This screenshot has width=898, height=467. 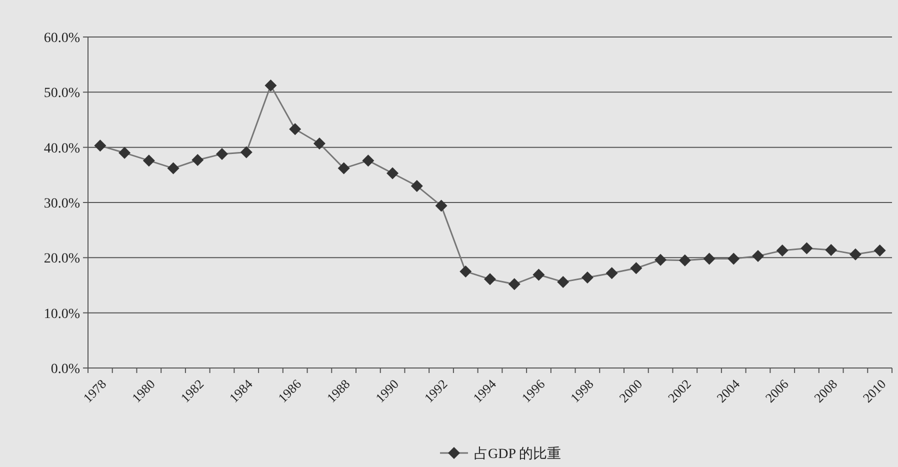 I want to click on y-tick-label: 40.0%, so click(x=62, y=148).